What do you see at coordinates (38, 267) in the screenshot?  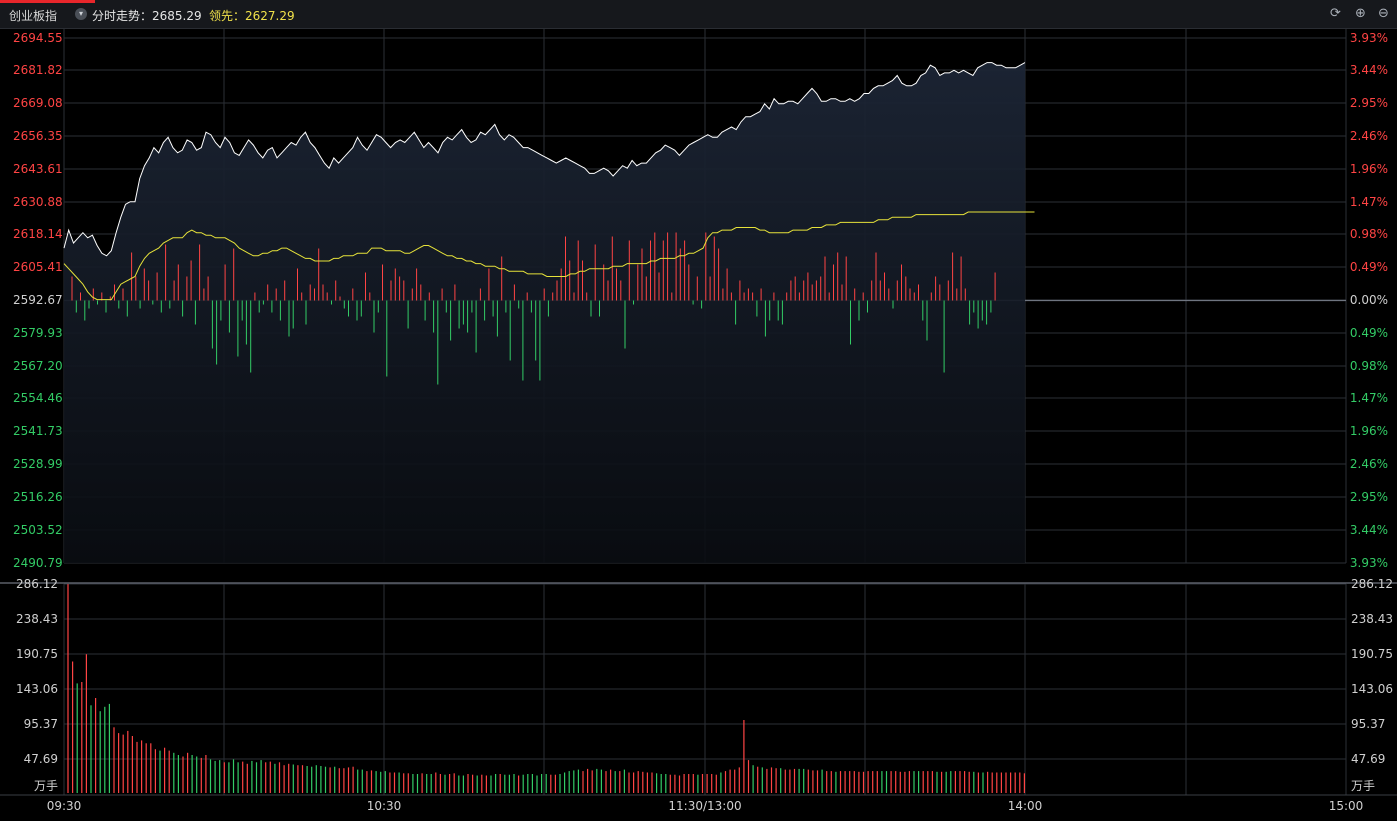 I see `y-tick-left: 2605.41` at bounding box center [38, 267].